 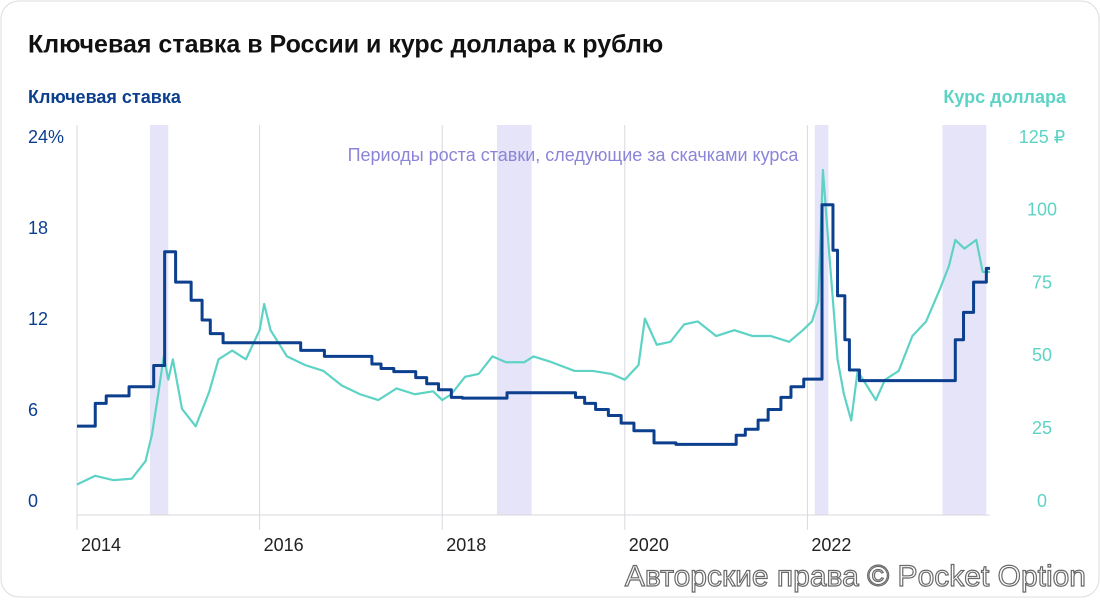 I want to click on highlight-band, so click(x=514, y=320).